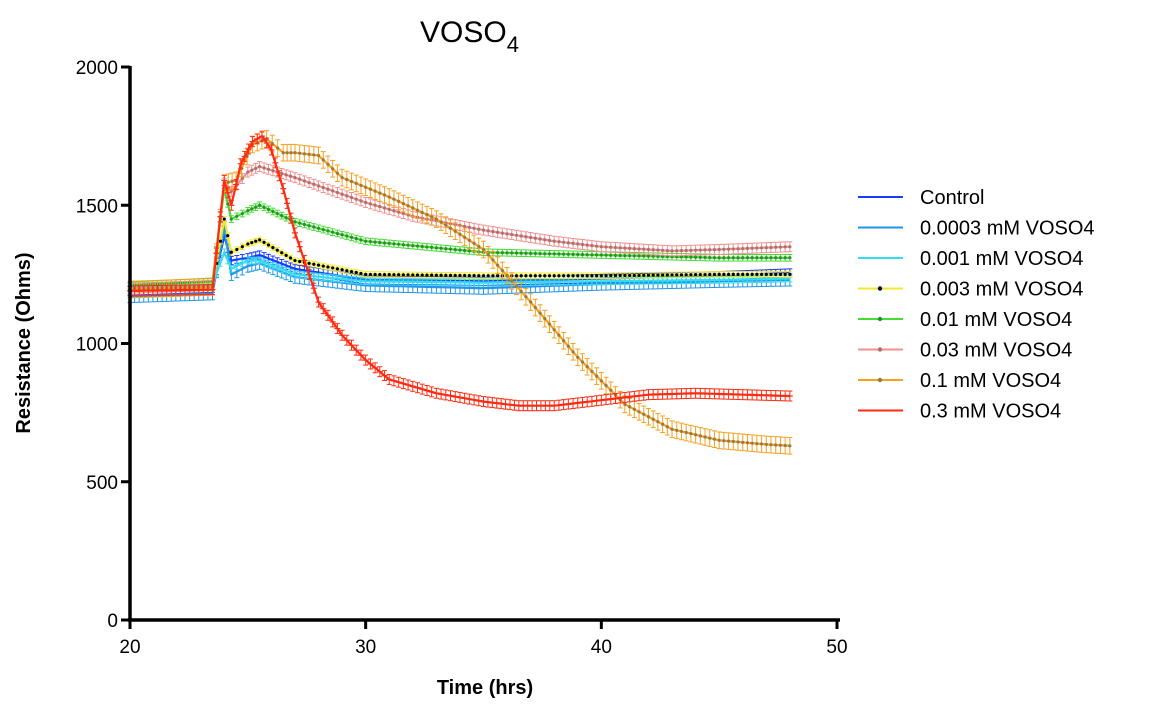  I want to click on legend-item: 0.001 mM VOSO4, so click(970, 259).